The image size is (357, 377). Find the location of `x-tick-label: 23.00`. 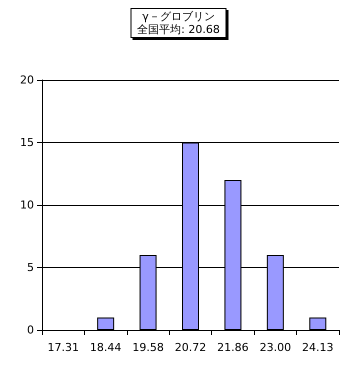

x-tick-label: 23.00 is located at coordinates (276, 347).